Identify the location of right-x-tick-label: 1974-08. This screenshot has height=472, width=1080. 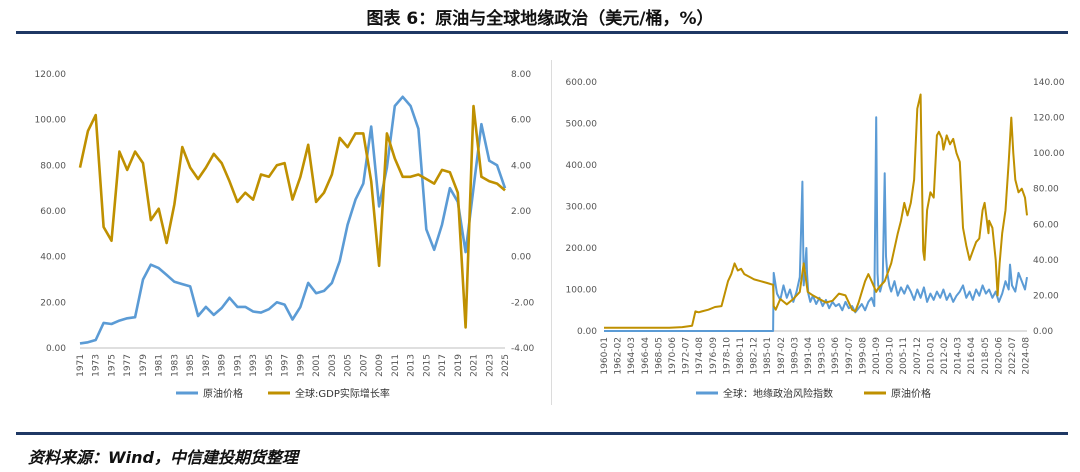
(700, 356).